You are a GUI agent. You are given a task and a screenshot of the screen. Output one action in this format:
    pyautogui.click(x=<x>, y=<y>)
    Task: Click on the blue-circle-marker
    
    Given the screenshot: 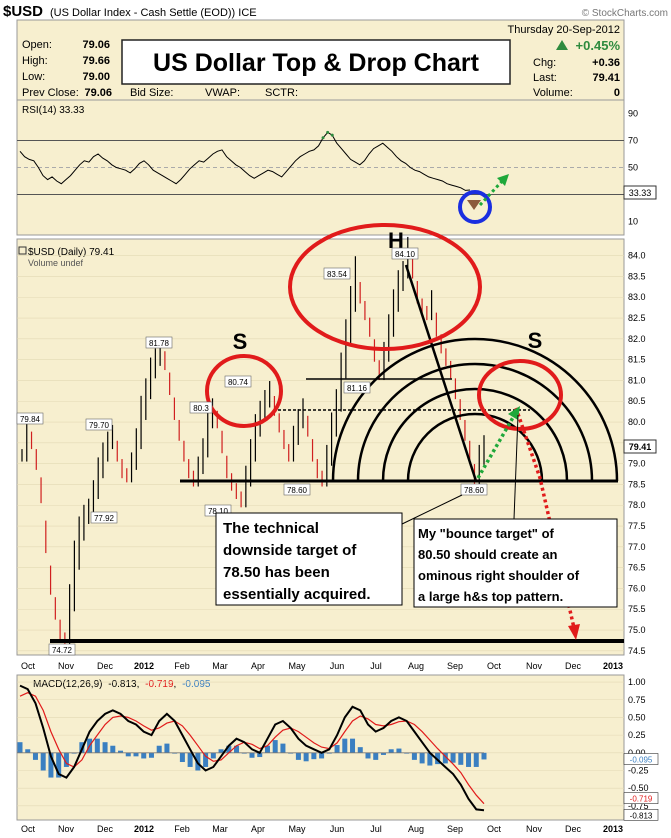 What is the action you would take?
    pyautogui.click(x=475, y=207)
    